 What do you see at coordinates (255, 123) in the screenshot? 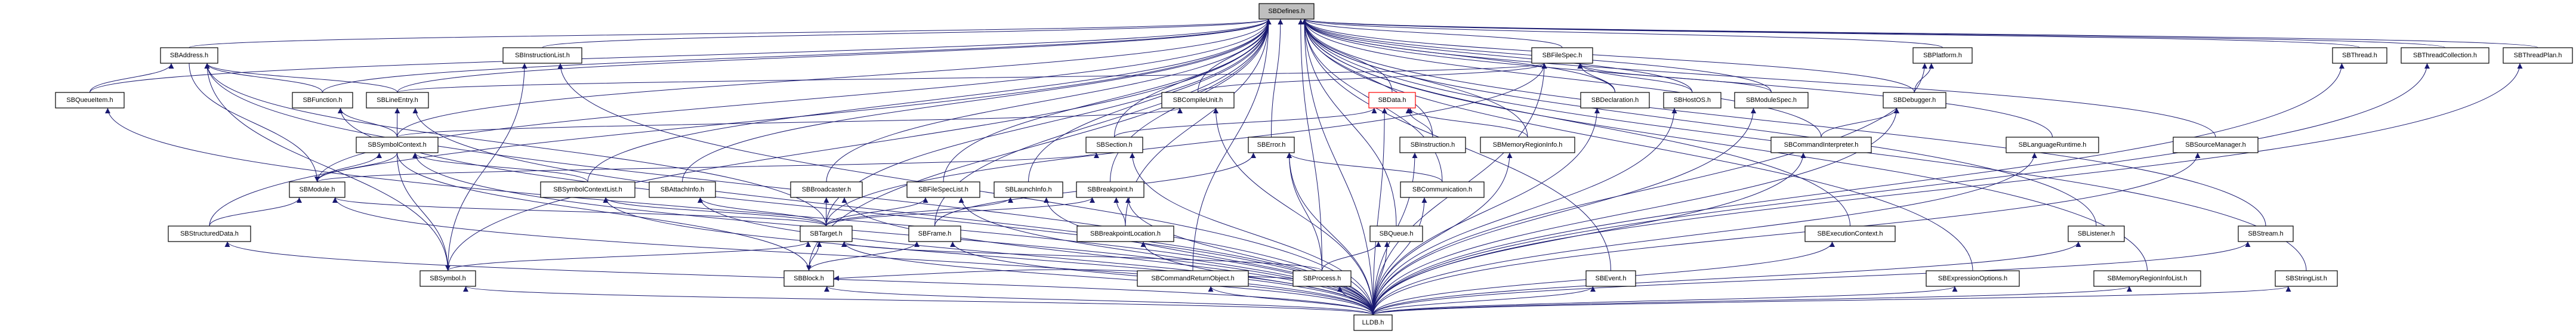
I see `edge-SBAddress-to-SBModule` at bounding box center [255, 123].